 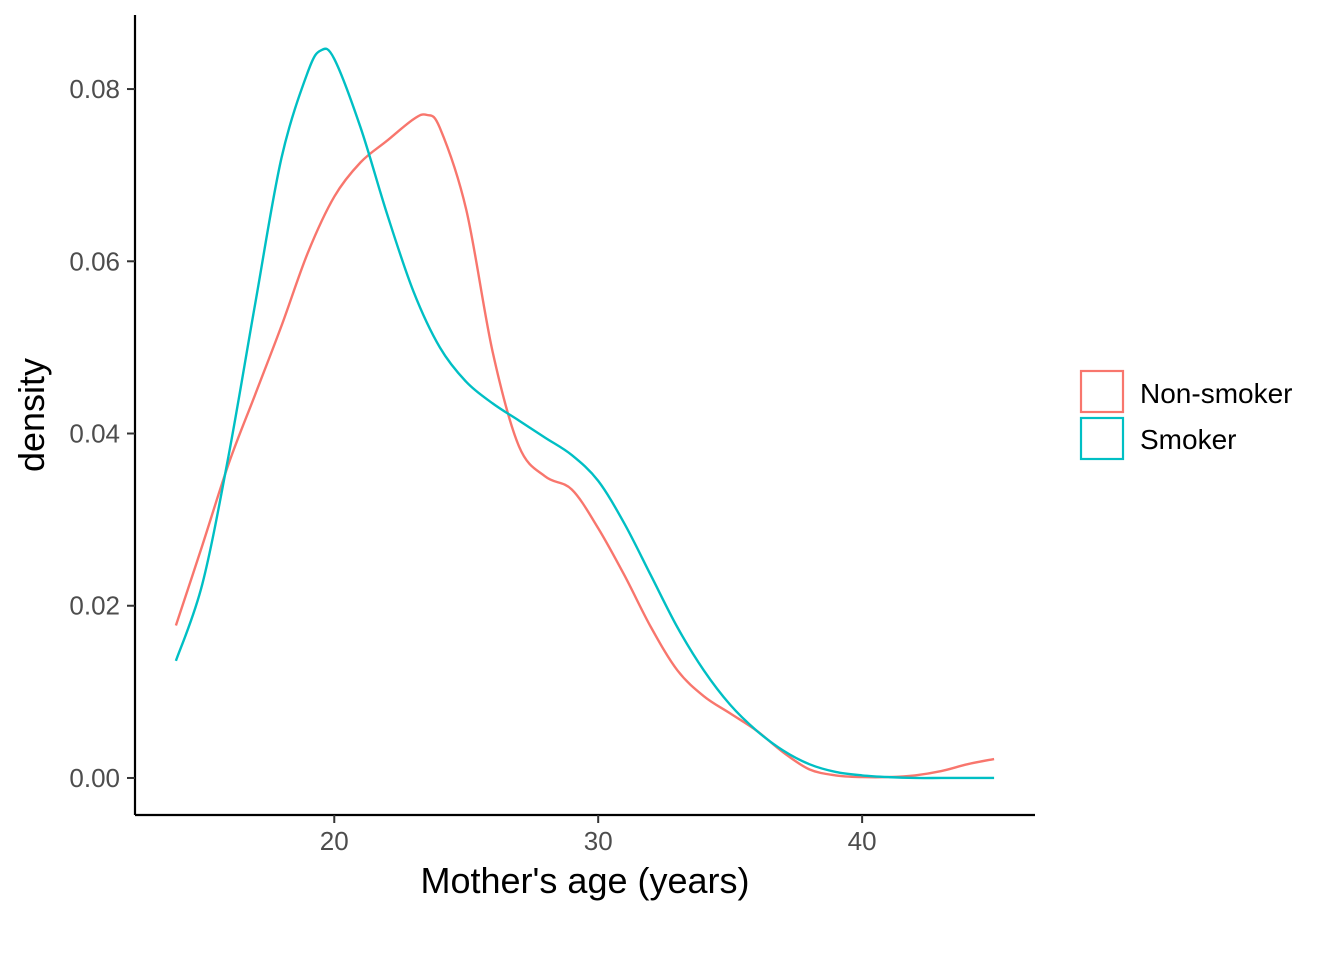 I want to click on legend-label-smoker: Smoker, so click(x=1188, y=439).